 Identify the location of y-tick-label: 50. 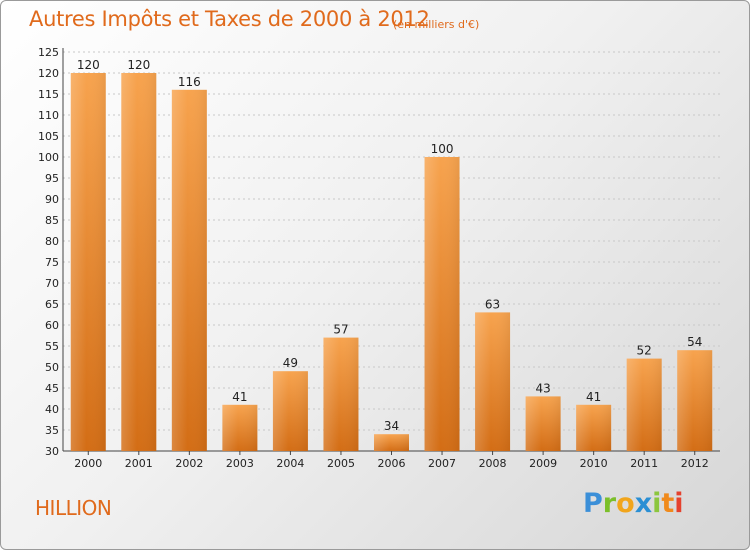
(52, 367).